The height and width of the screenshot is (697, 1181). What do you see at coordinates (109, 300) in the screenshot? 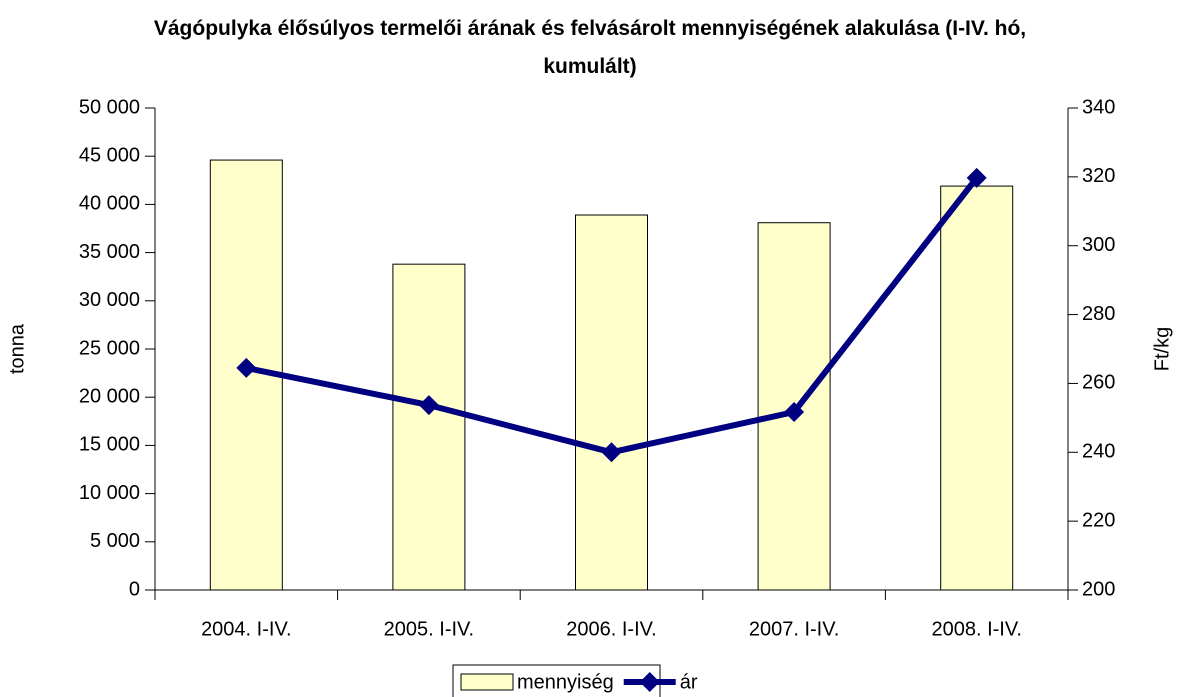
I see `y-tick-label: 30 000` at bounding box center [109, 300].